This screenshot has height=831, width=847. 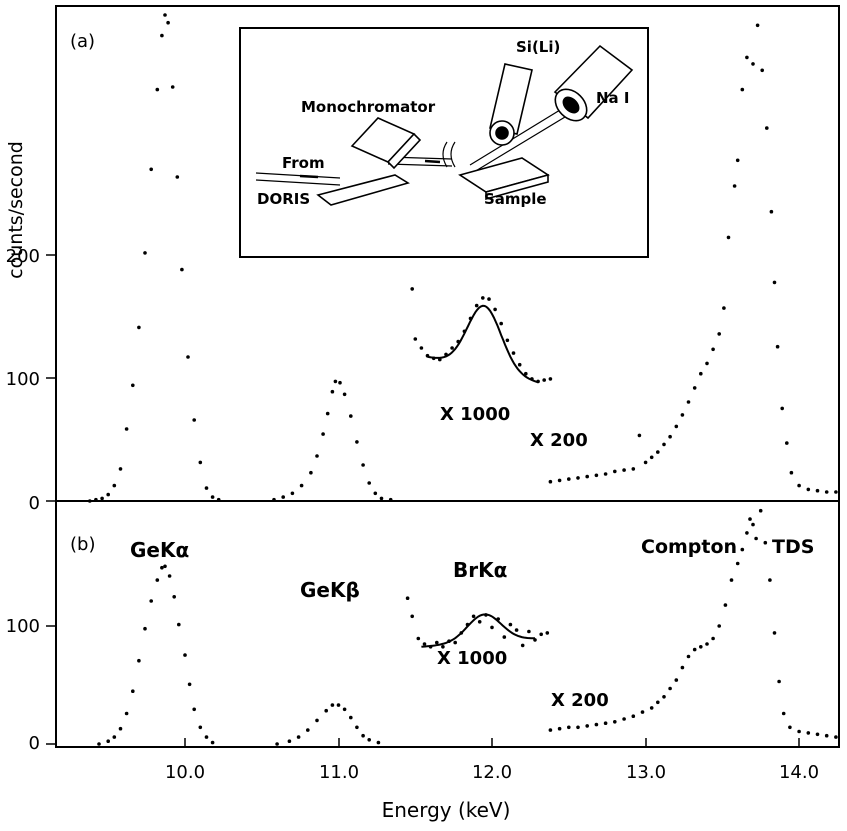 I want to click on x-axis-label: Energy (keV), so click(x=446, y=810).